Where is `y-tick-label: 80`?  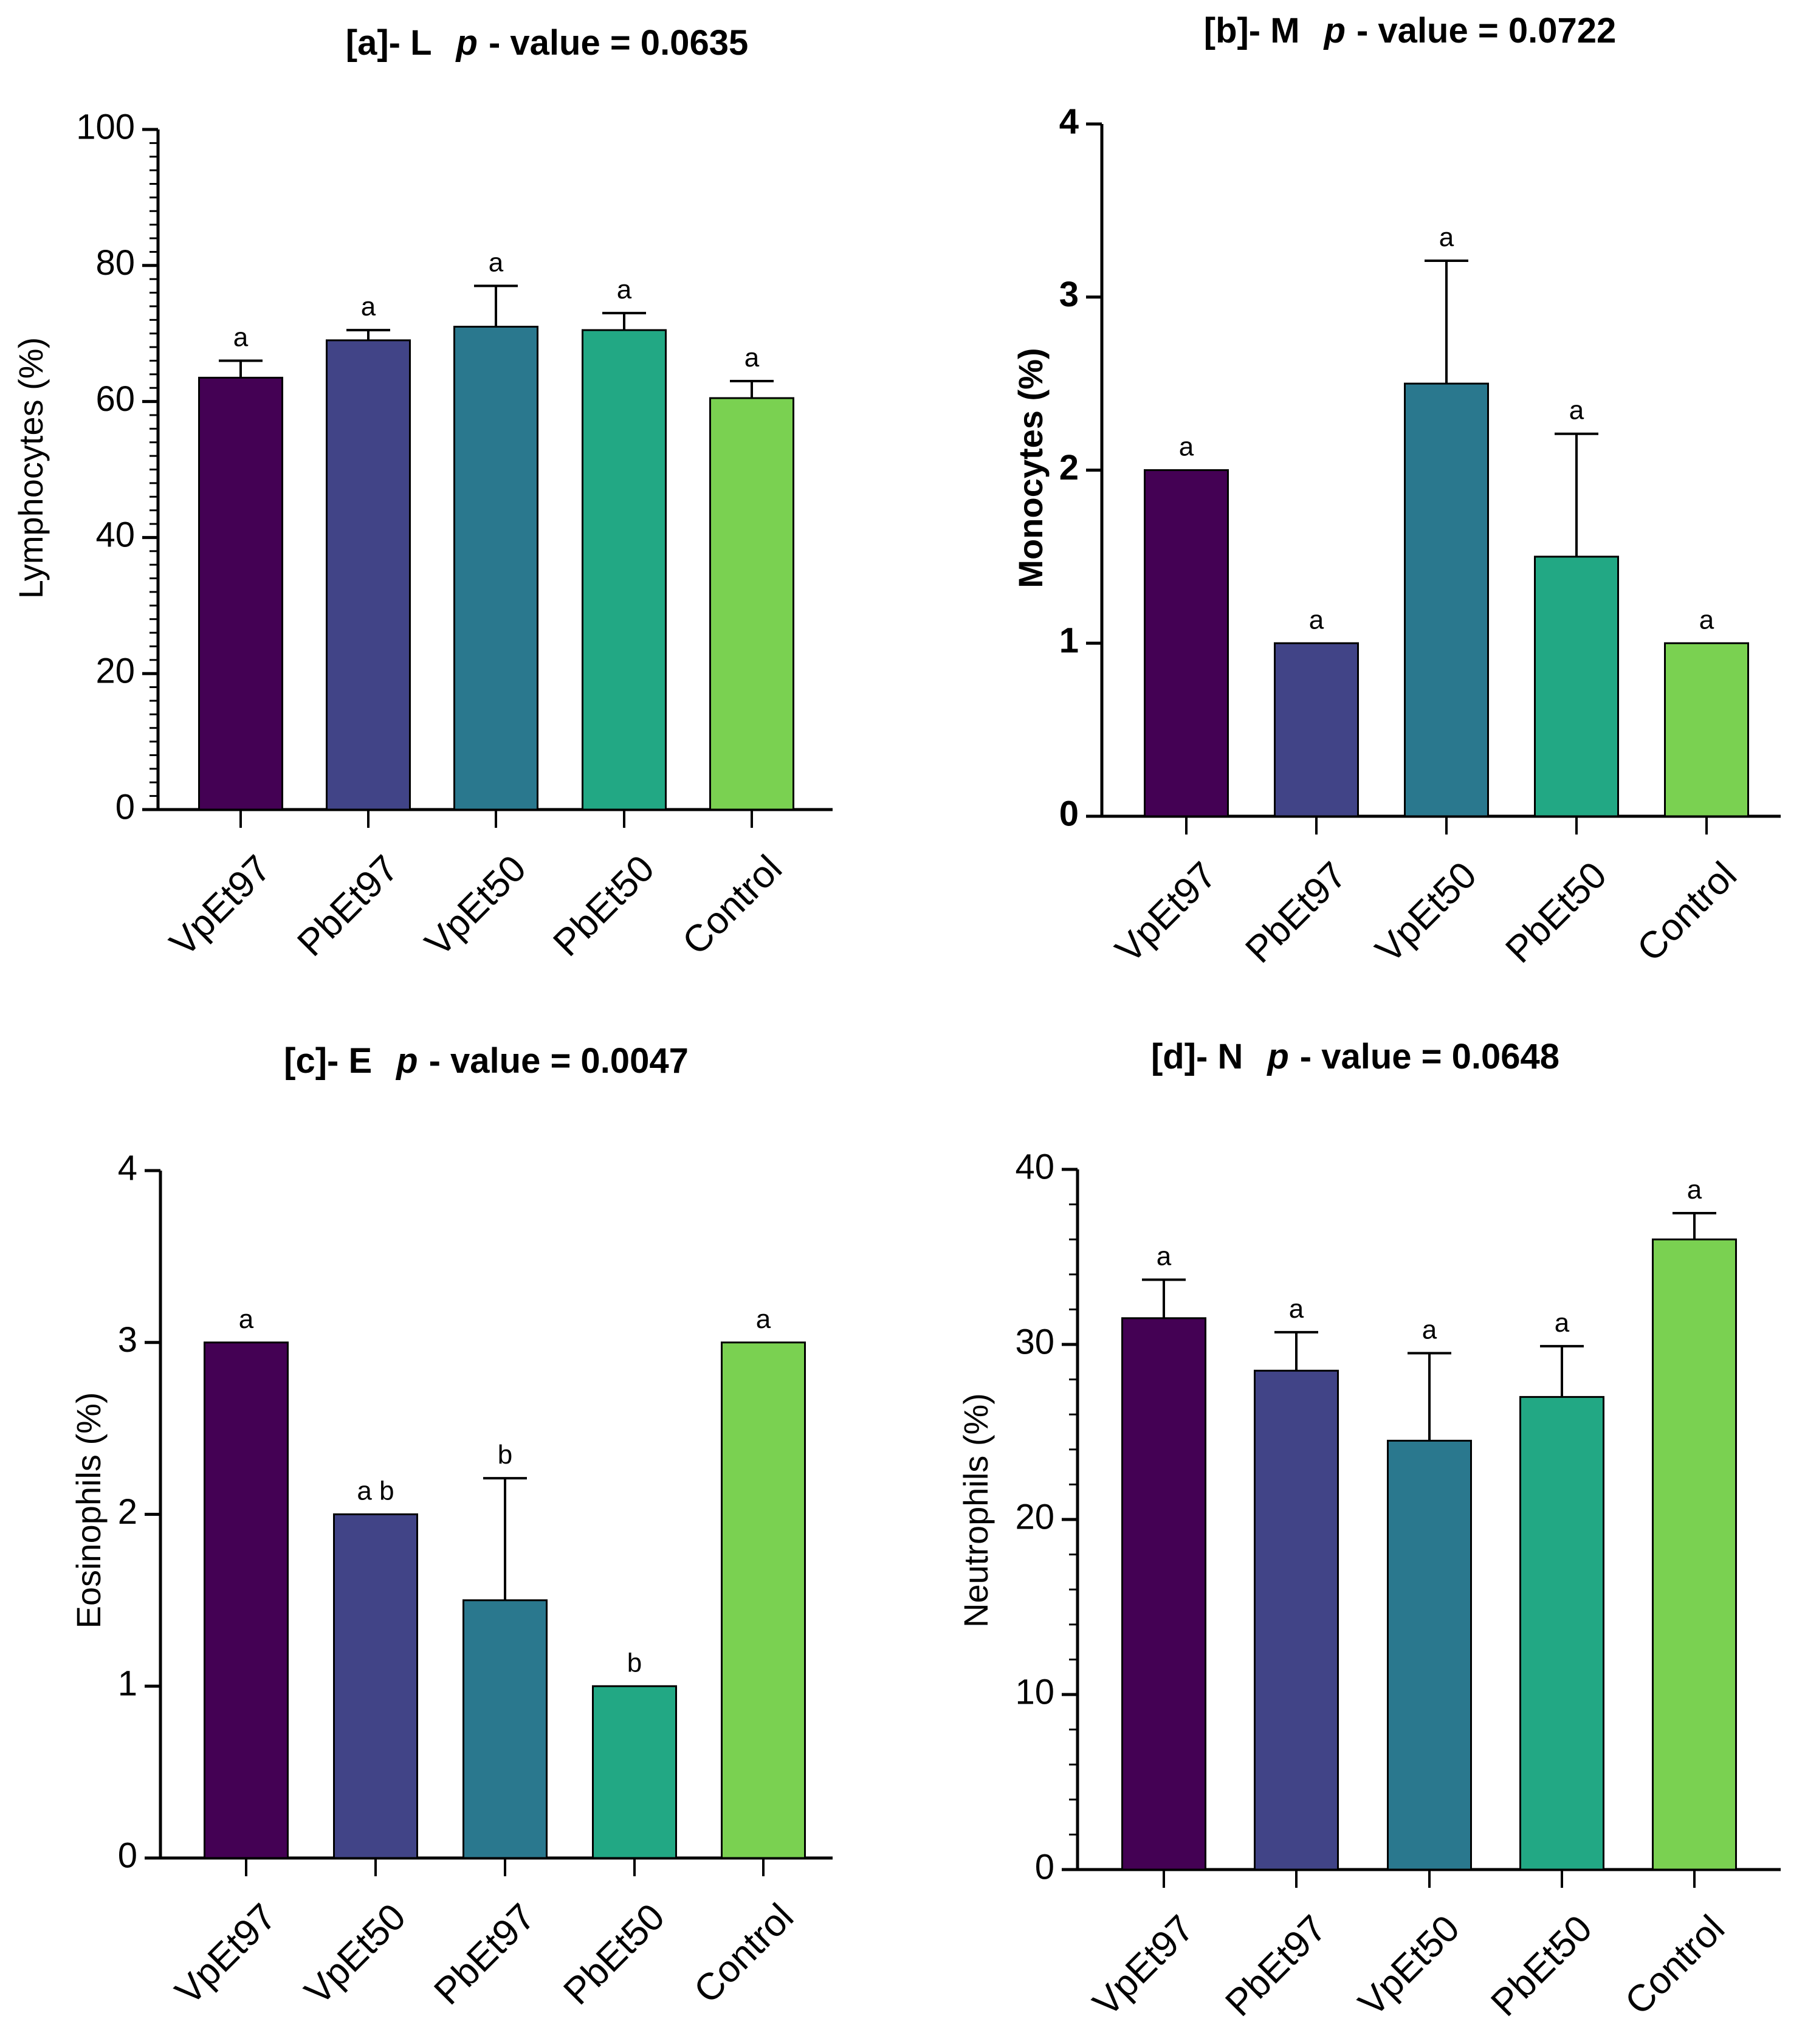 y-tick-label: 80 is located at coordinates (115, 263).